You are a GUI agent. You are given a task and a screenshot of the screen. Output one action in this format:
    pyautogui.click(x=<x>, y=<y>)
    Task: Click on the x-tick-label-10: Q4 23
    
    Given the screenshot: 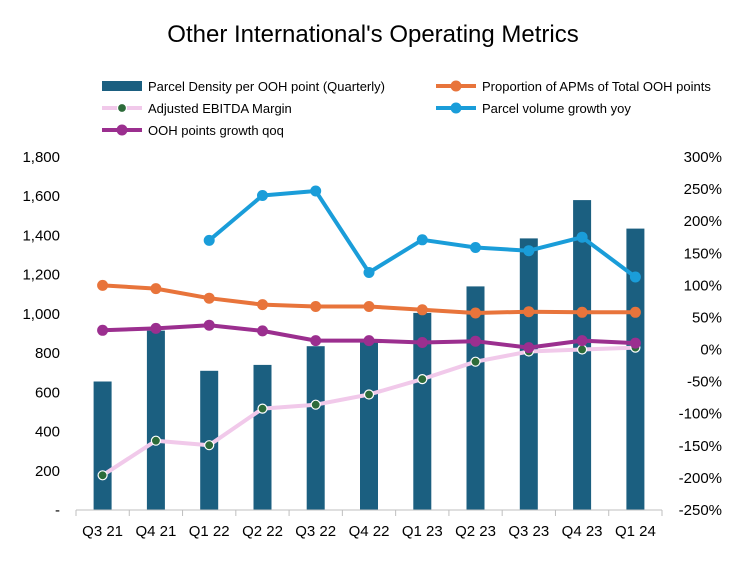 What is the action you would take?
    pyautogui.click(x=582, y=531)
    